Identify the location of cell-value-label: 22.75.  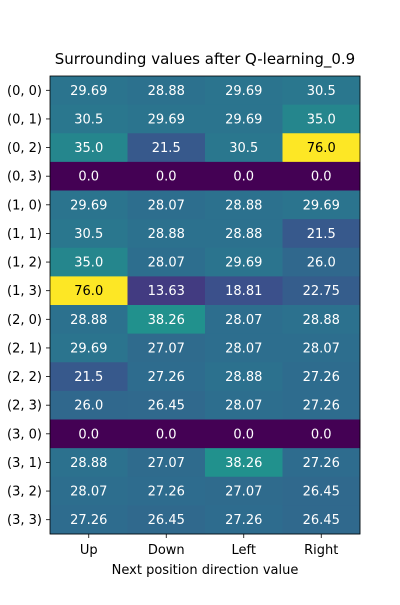
(321, 291).